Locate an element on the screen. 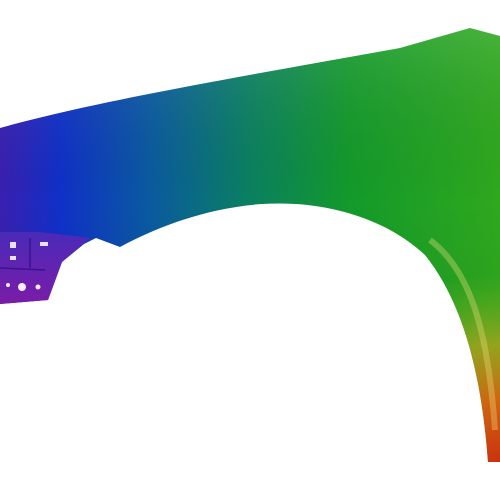  bracket-edge is located at coordinates (23, 254).